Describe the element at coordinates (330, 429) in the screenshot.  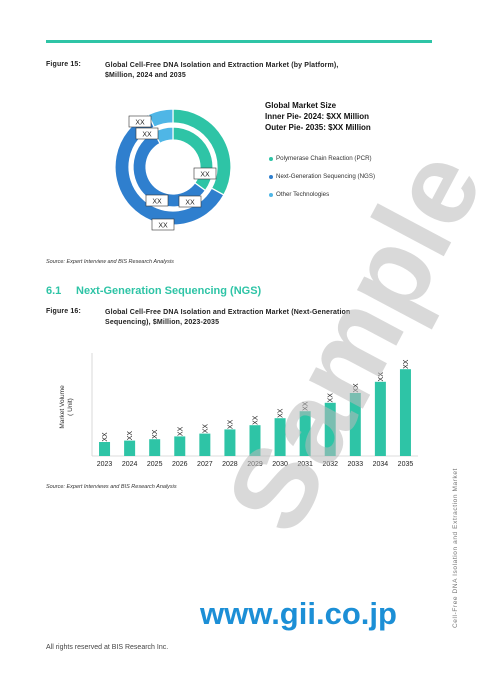
I see `bar-2032` at that location.